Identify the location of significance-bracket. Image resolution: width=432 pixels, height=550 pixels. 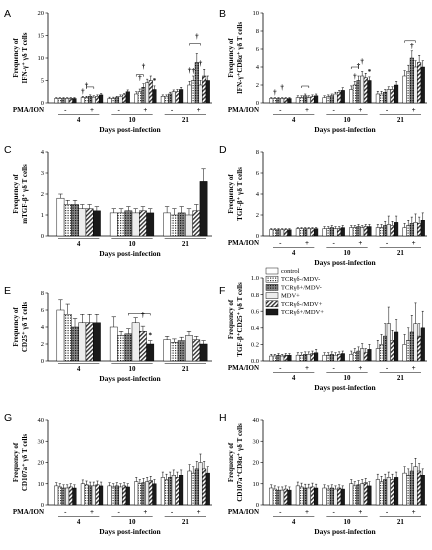
(305, 86).